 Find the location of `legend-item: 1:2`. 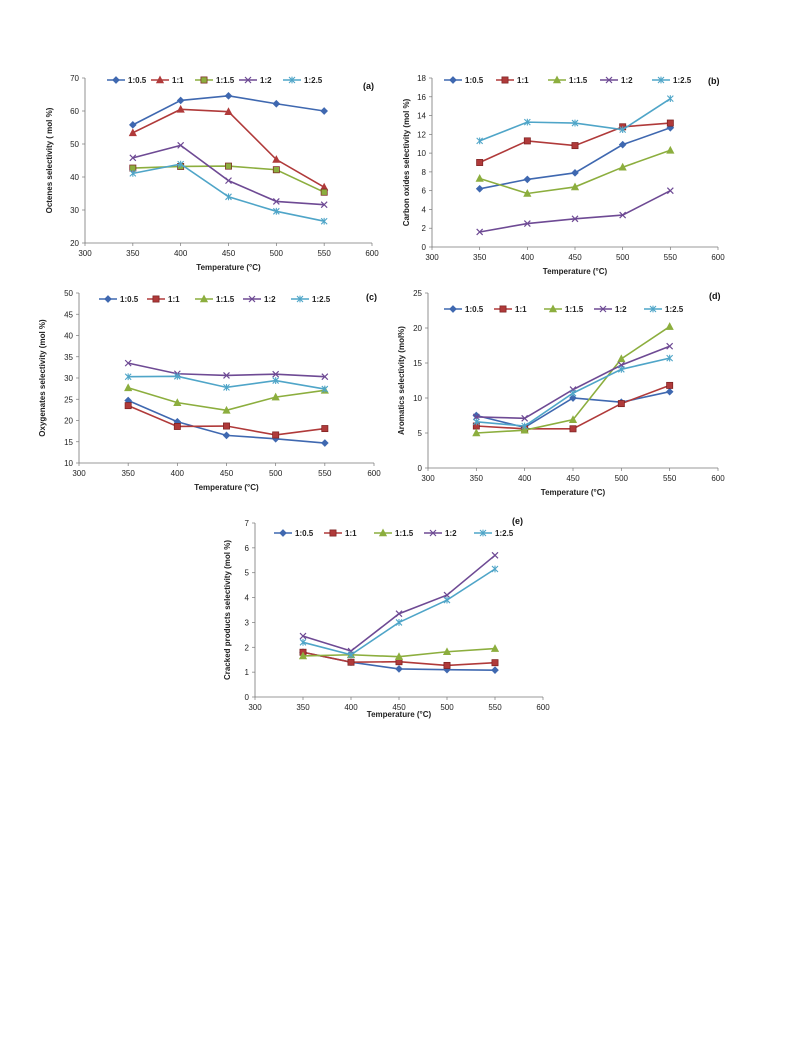

legend-item: 1:2 is located at coordinates (616, 80).